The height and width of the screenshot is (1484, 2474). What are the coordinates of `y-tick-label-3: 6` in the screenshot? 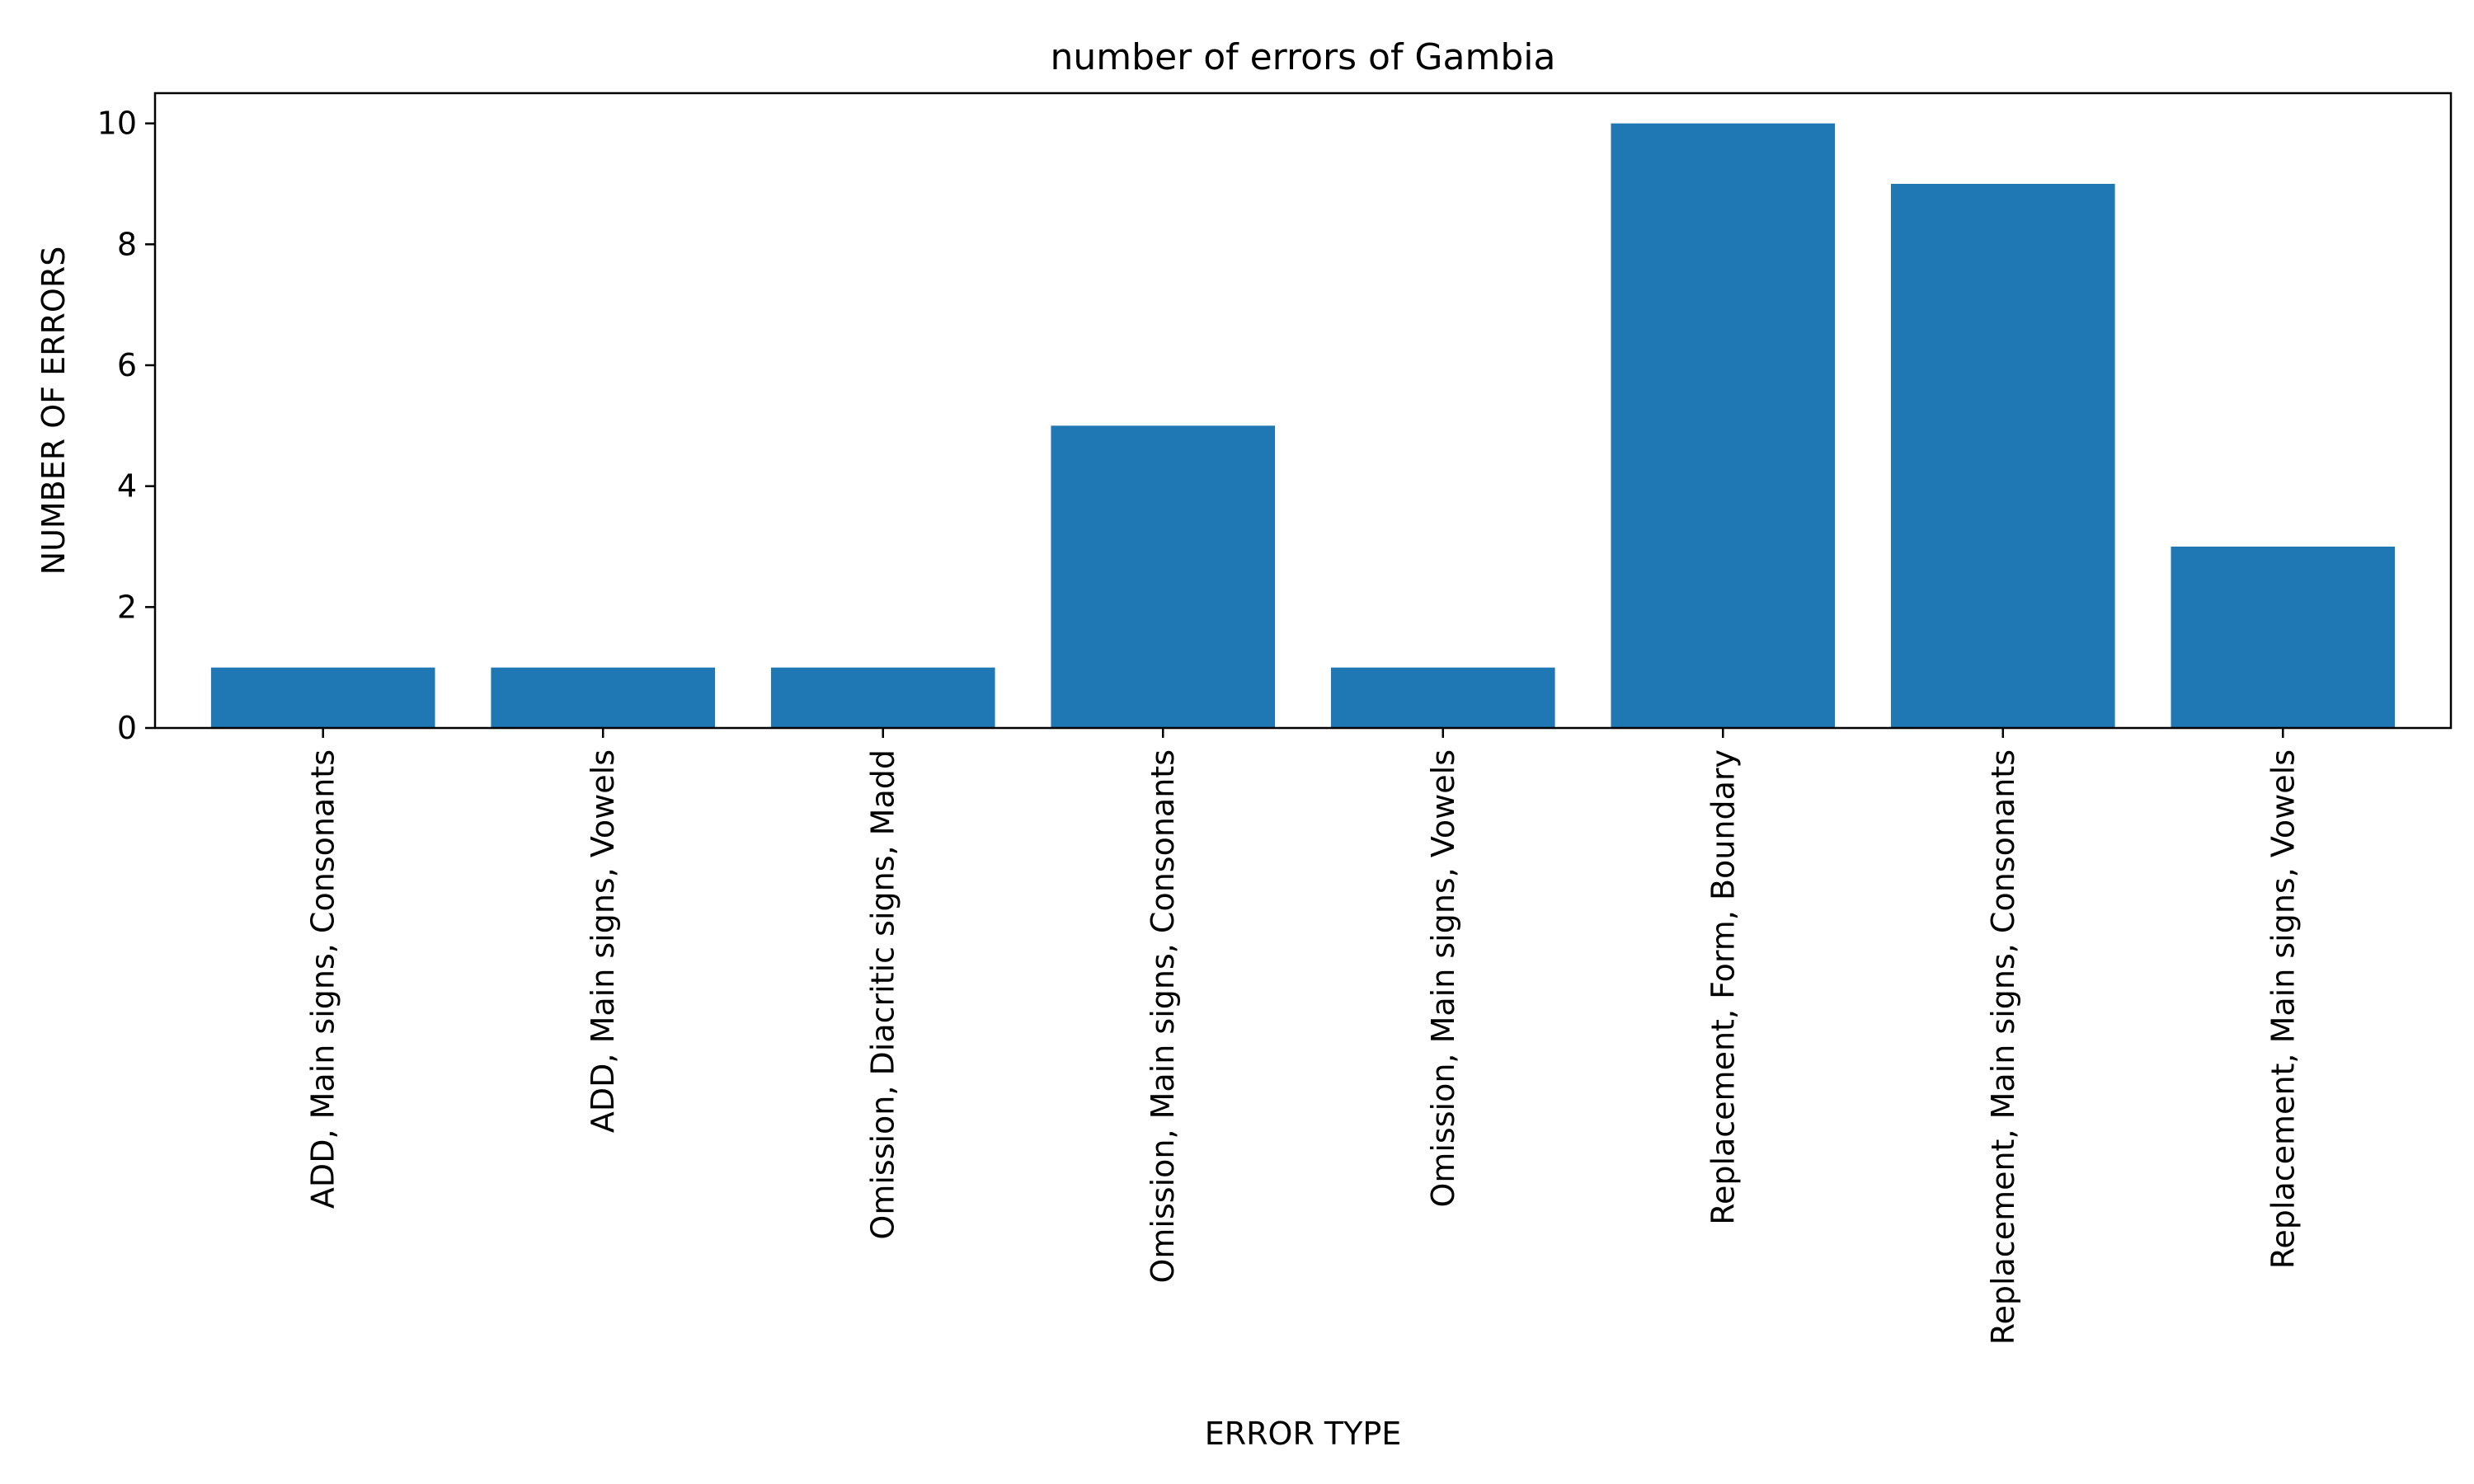 It's located at (127, 365).